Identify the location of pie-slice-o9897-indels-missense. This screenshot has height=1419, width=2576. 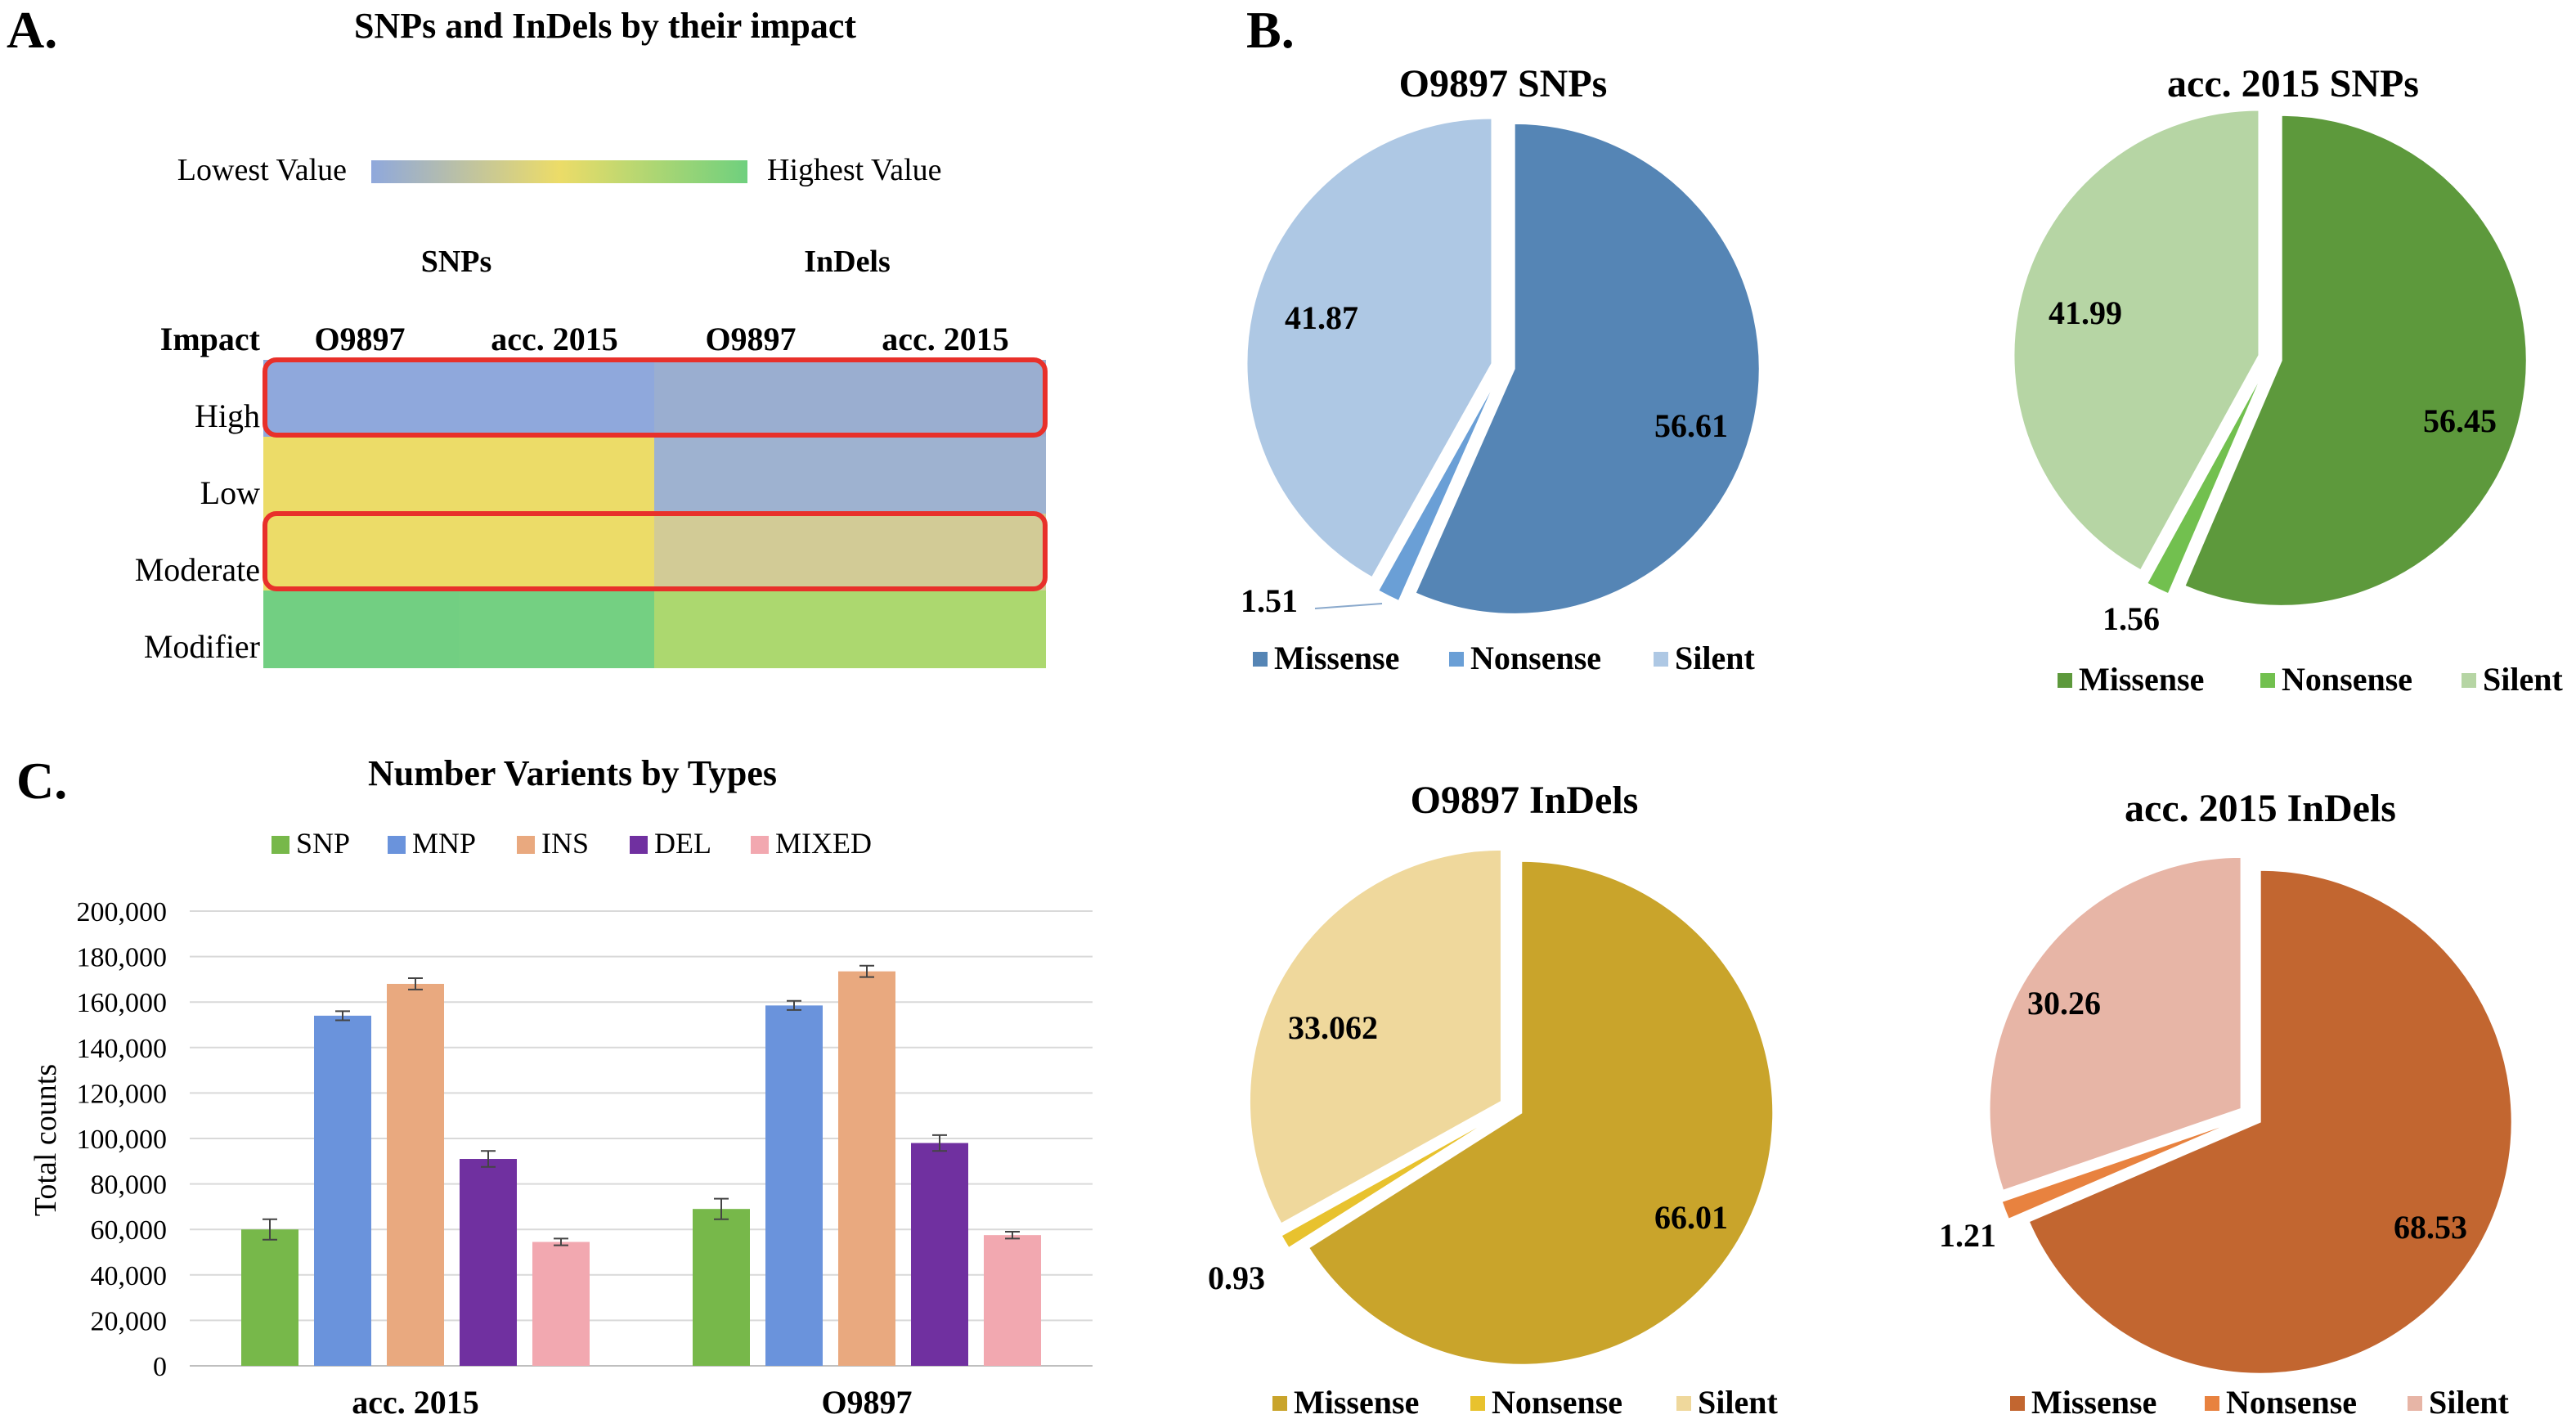
(1541, 1113).